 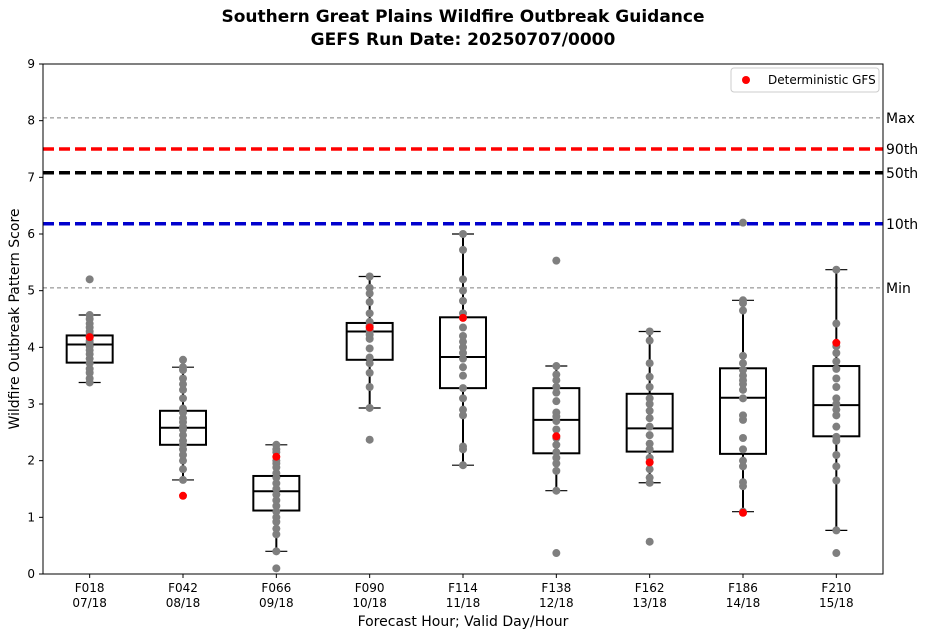 I want to click on y-tick-label: 7, so click(x=31, y=177).